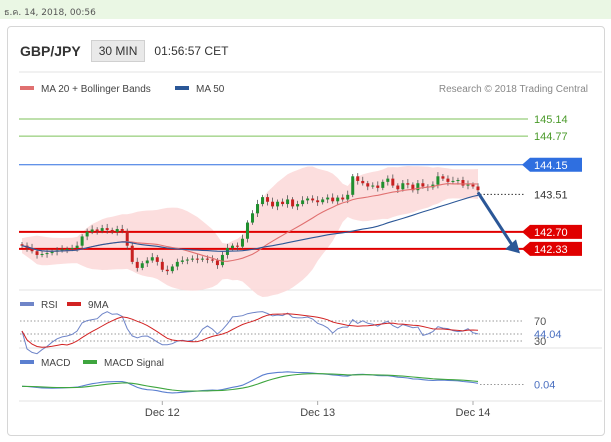 This screenshot has width=611, height=442. Describe the element at coordinates (540, 342) in the screenshot. I see `rsi-level-label-2: 30` at that location.